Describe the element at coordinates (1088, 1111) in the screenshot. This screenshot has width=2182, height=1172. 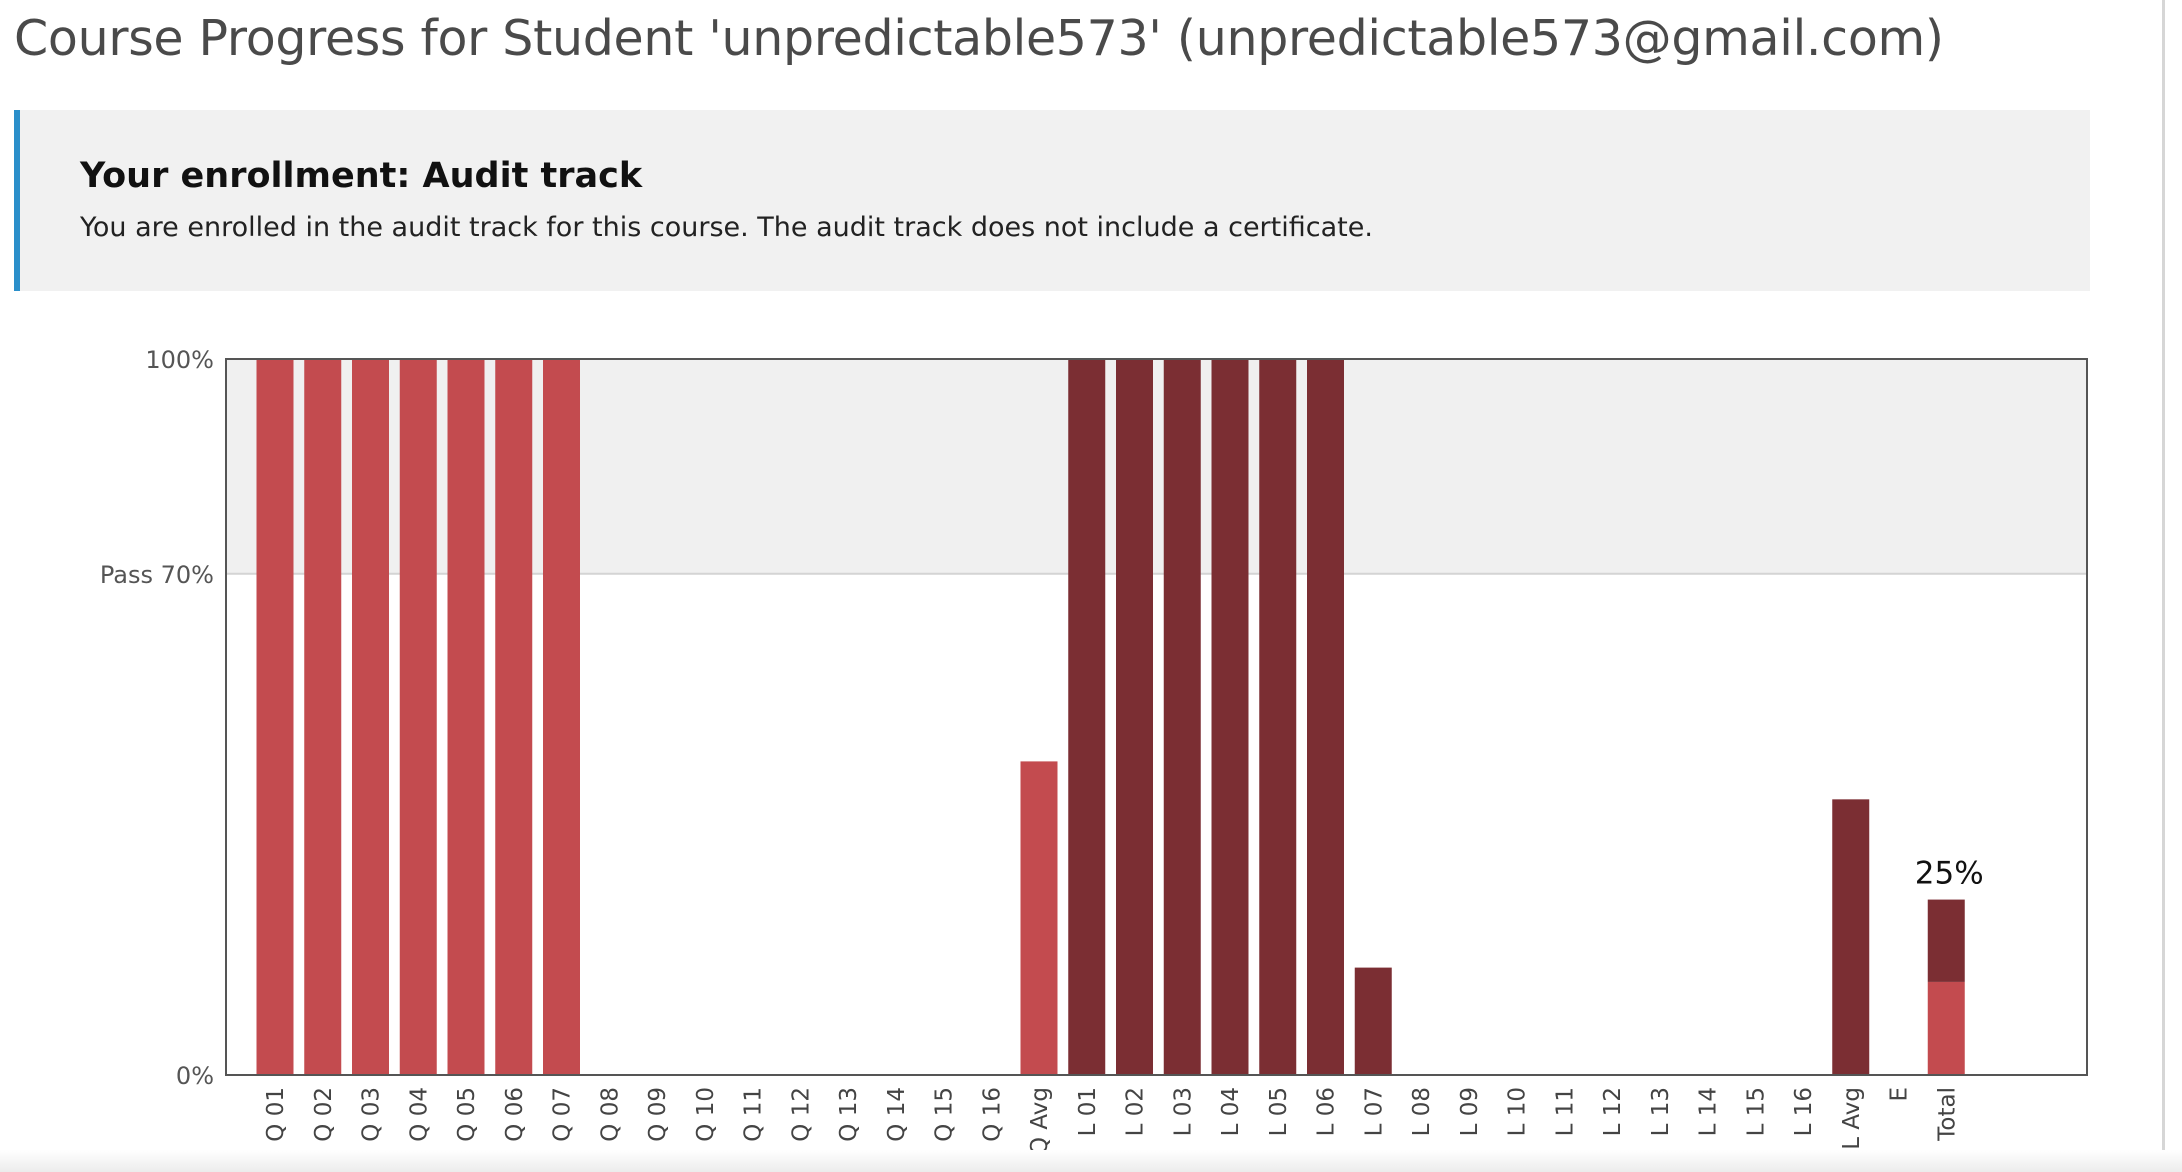
I see `x-label-l-01: L 01` at that location.